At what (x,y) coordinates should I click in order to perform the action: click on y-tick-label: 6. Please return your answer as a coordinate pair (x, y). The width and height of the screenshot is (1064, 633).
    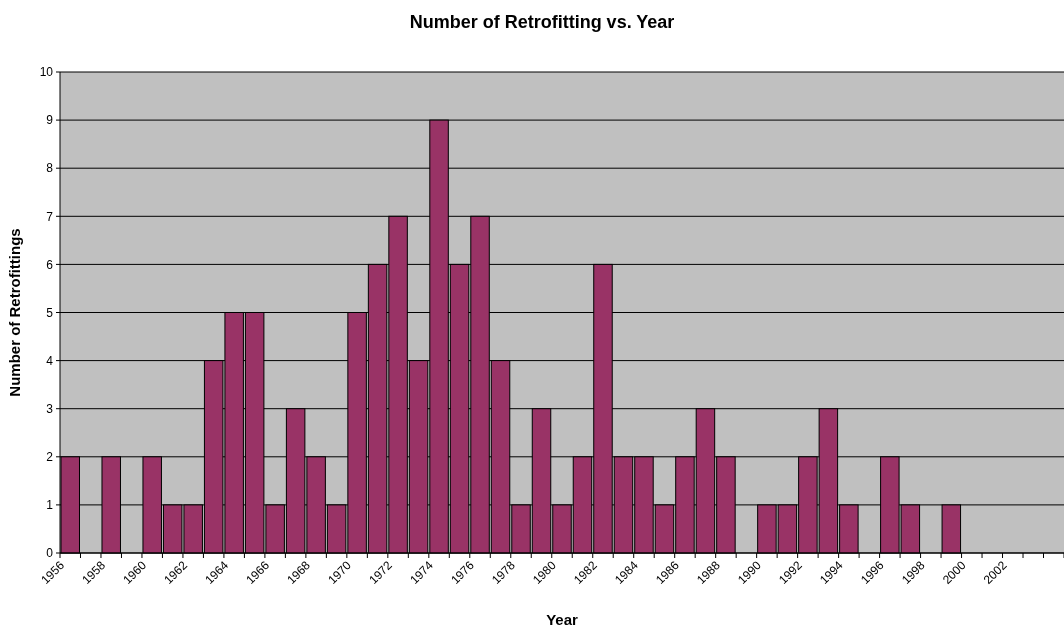
    Looking at the image, I should click on (50, 264).